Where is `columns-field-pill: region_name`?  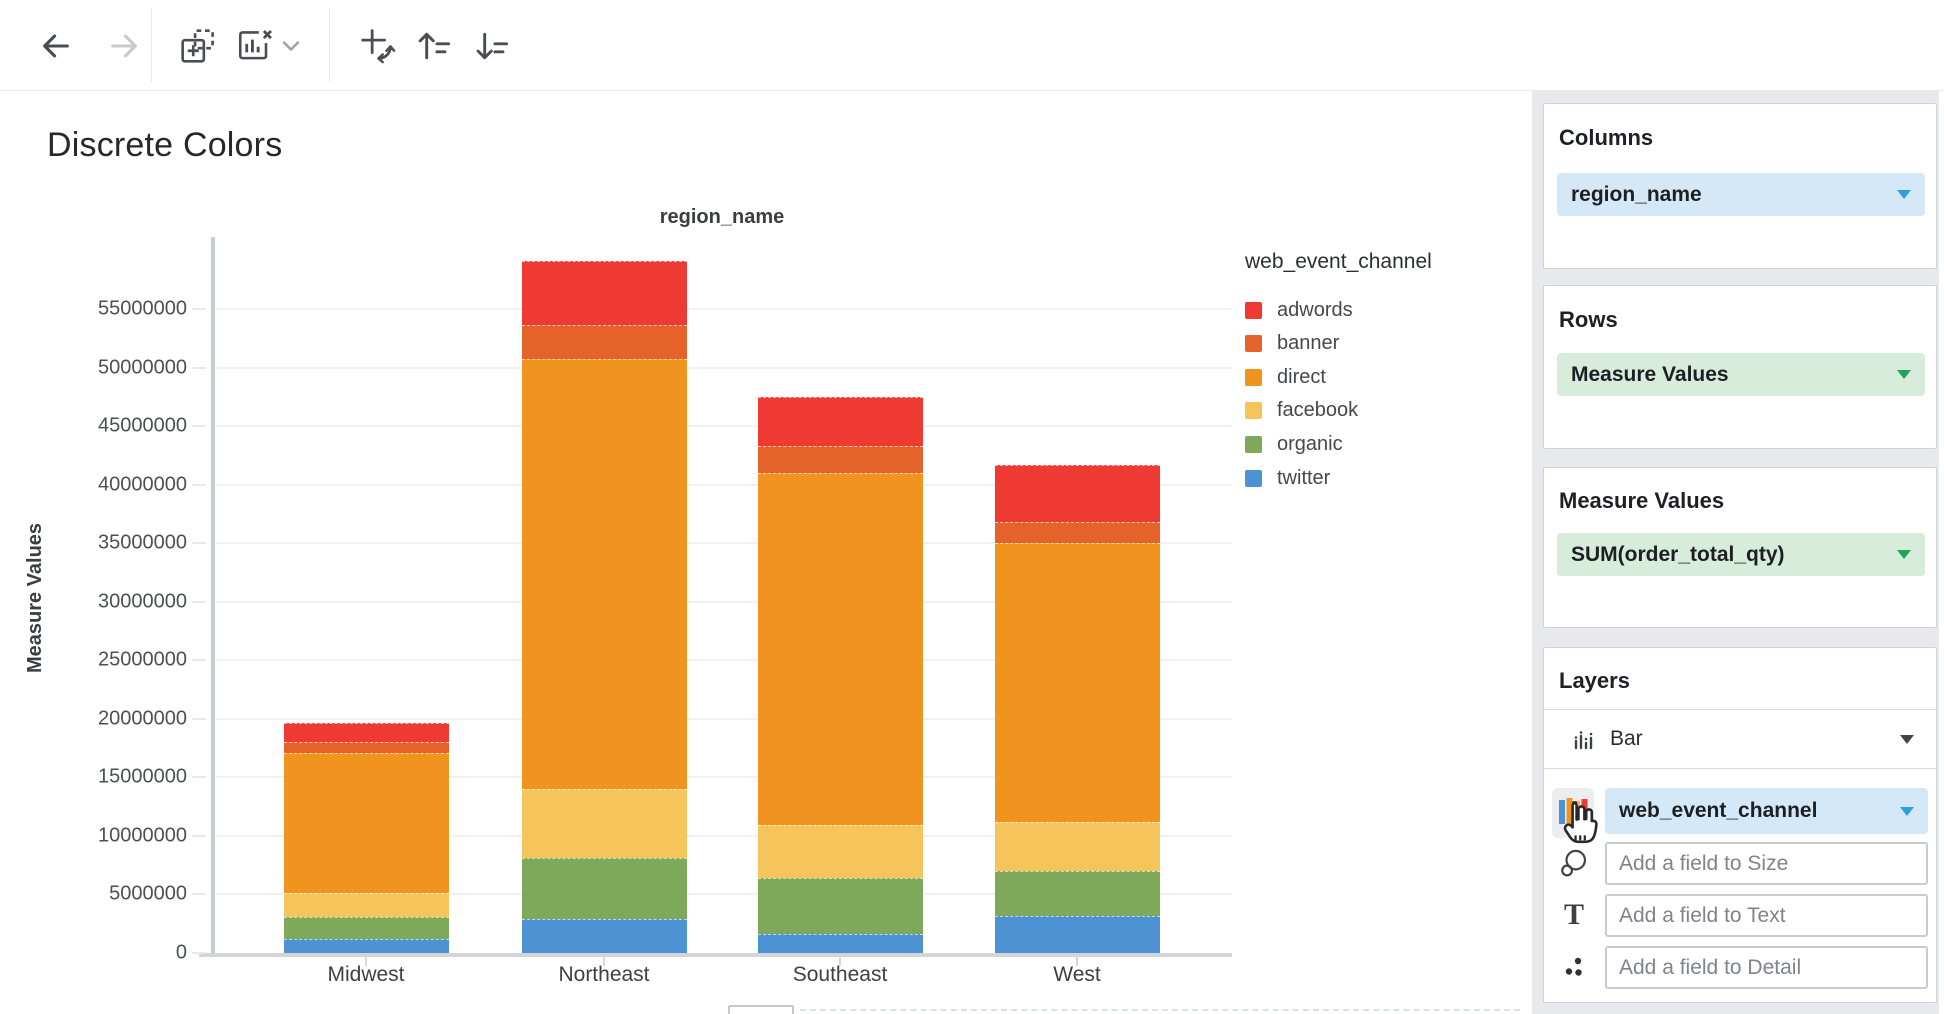 columns-field-pill: region_name is located at coordinates (1741, 194).